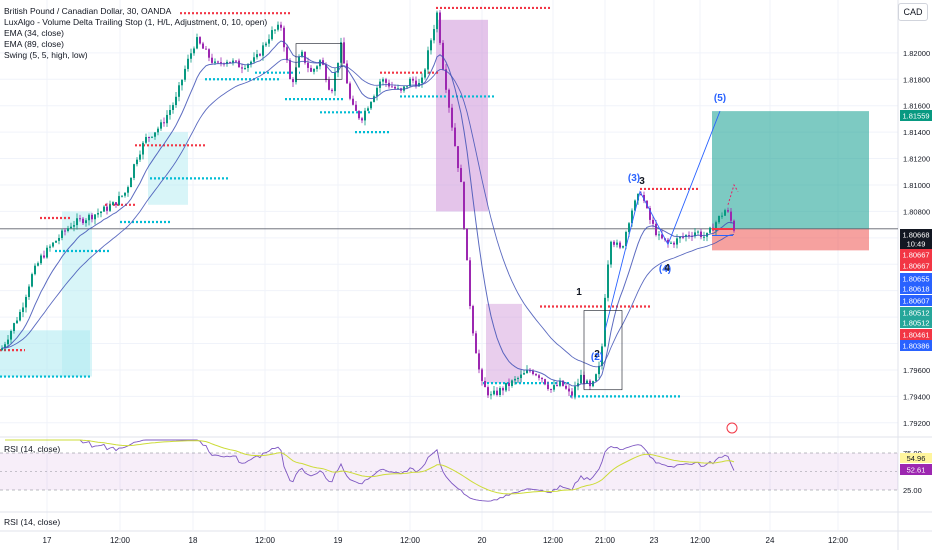 The width and height of the screenshot is (932, 550). I want to click on price-badge-label: 1.80618, so click(915, 289).